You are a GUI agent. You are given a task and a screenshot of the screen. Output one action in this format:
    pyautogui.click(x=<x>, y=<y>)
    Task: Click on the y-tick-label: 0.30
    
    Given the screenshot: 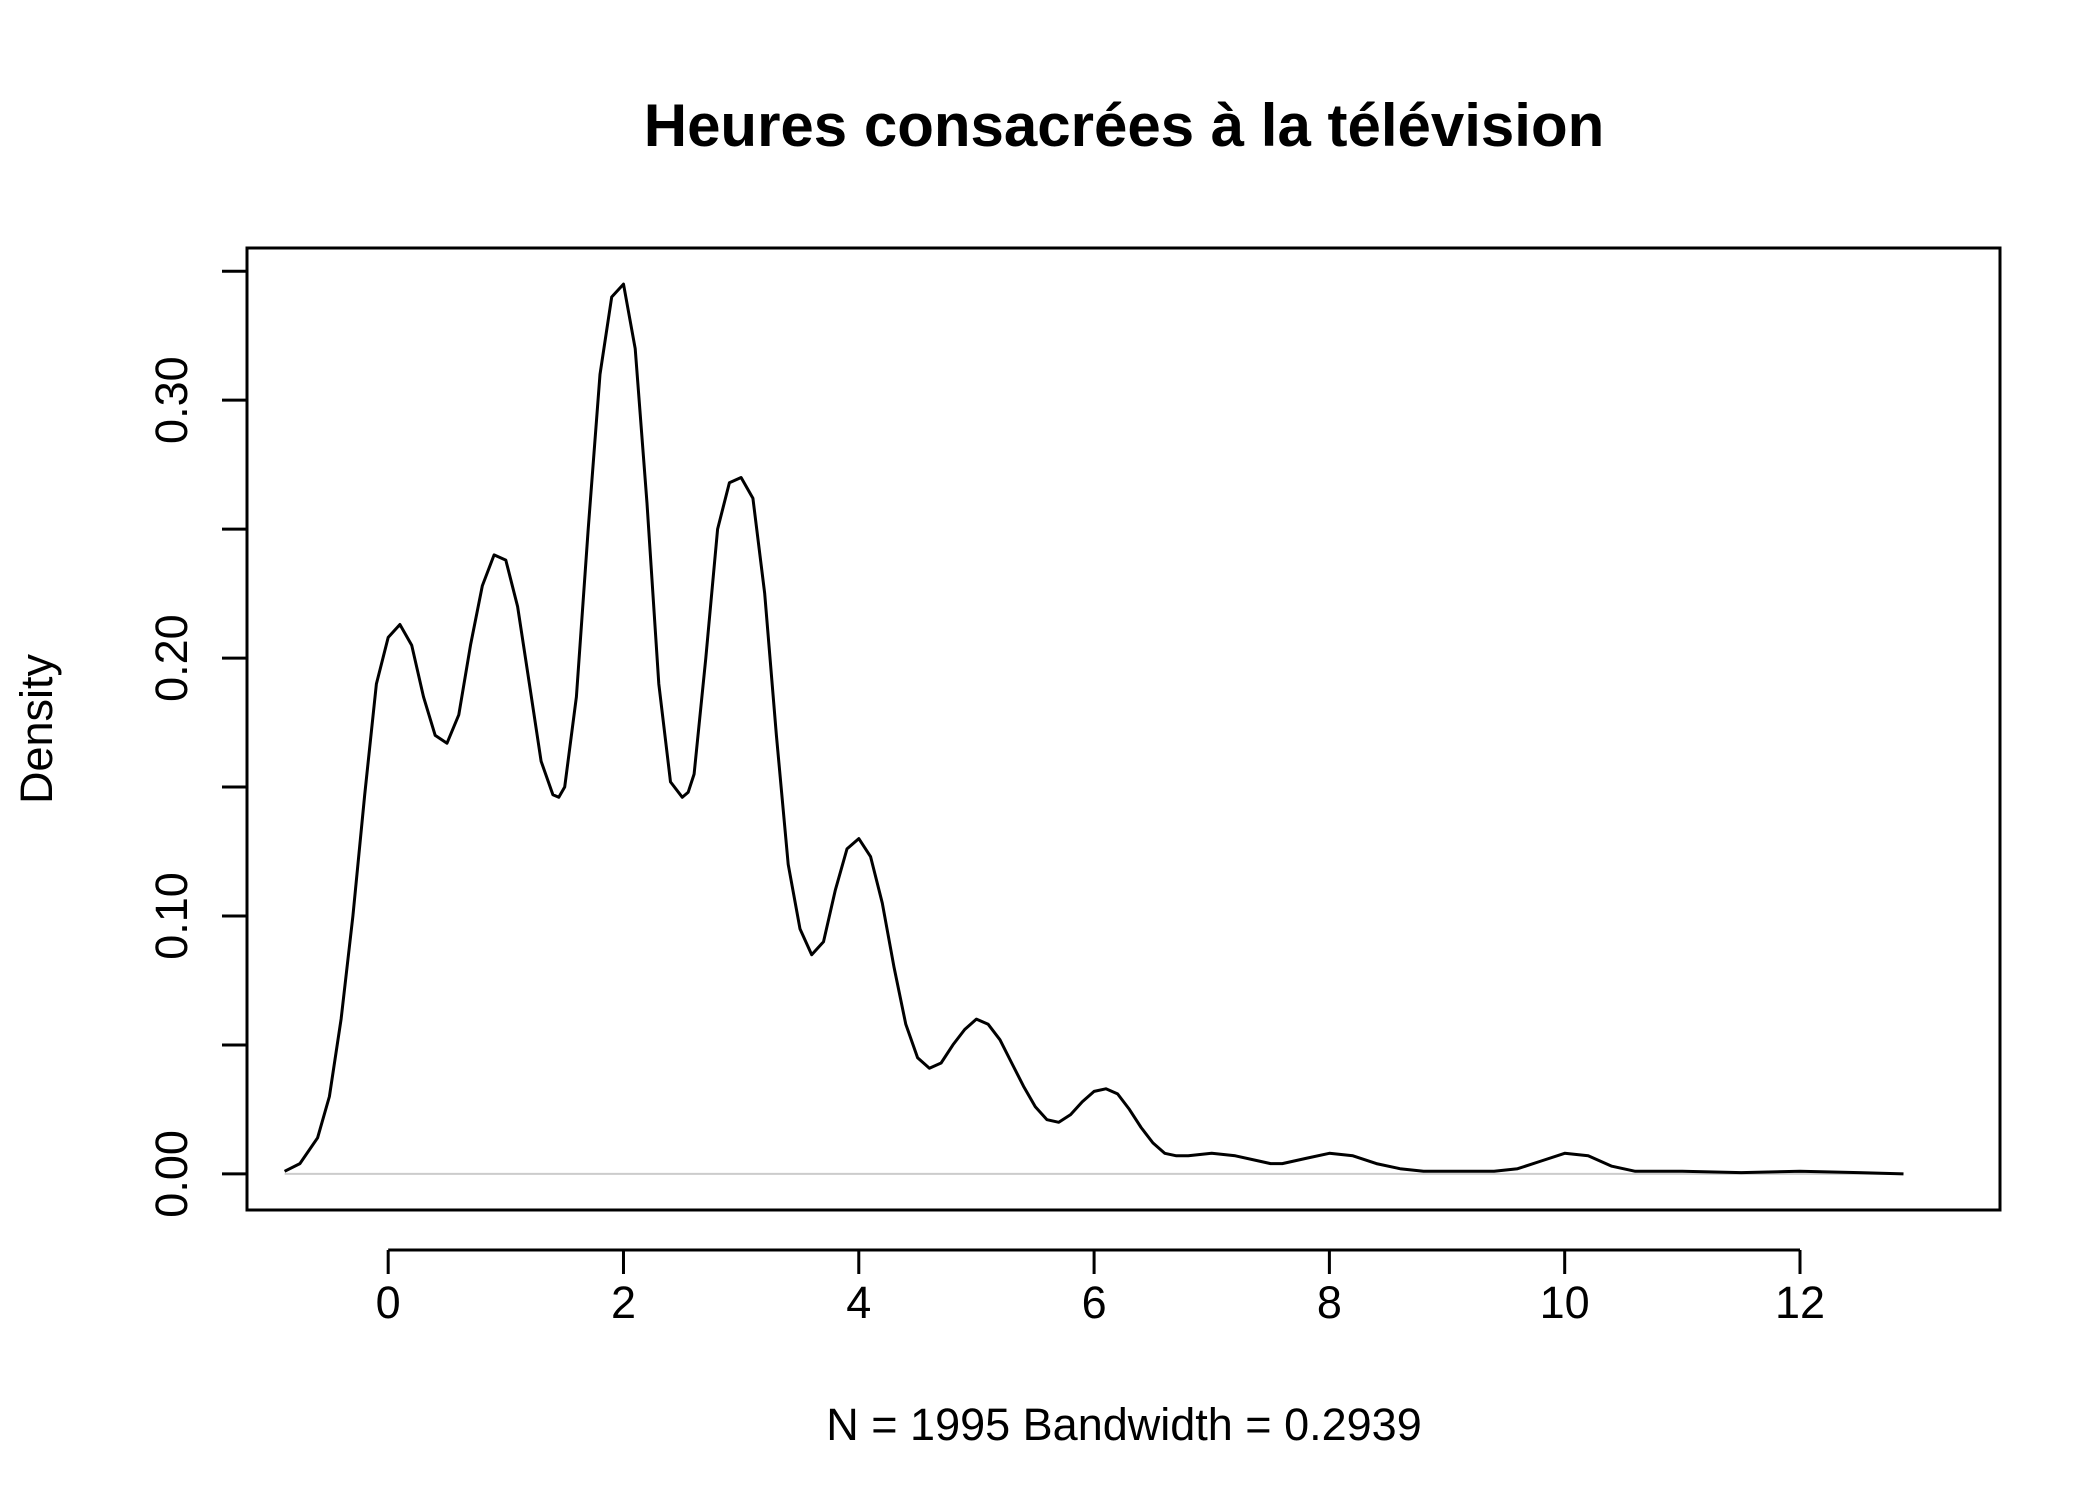 What is the action you would take?
    pyautogui.click(x=171, y=400)
    